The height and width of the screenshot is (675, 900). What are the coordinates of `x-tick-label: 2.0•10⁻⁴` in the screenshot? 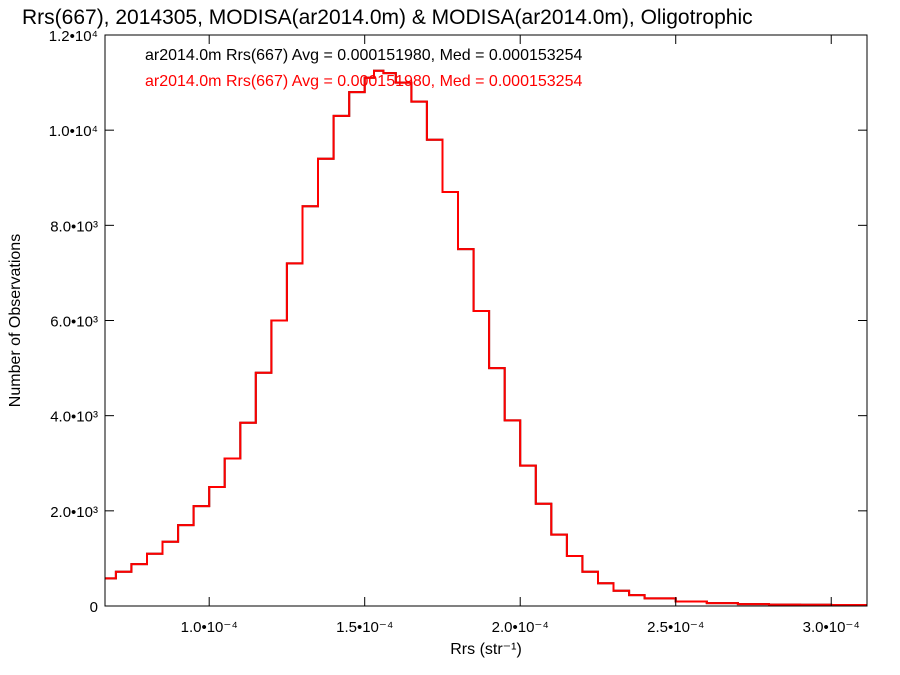 It's located at (520, 627).